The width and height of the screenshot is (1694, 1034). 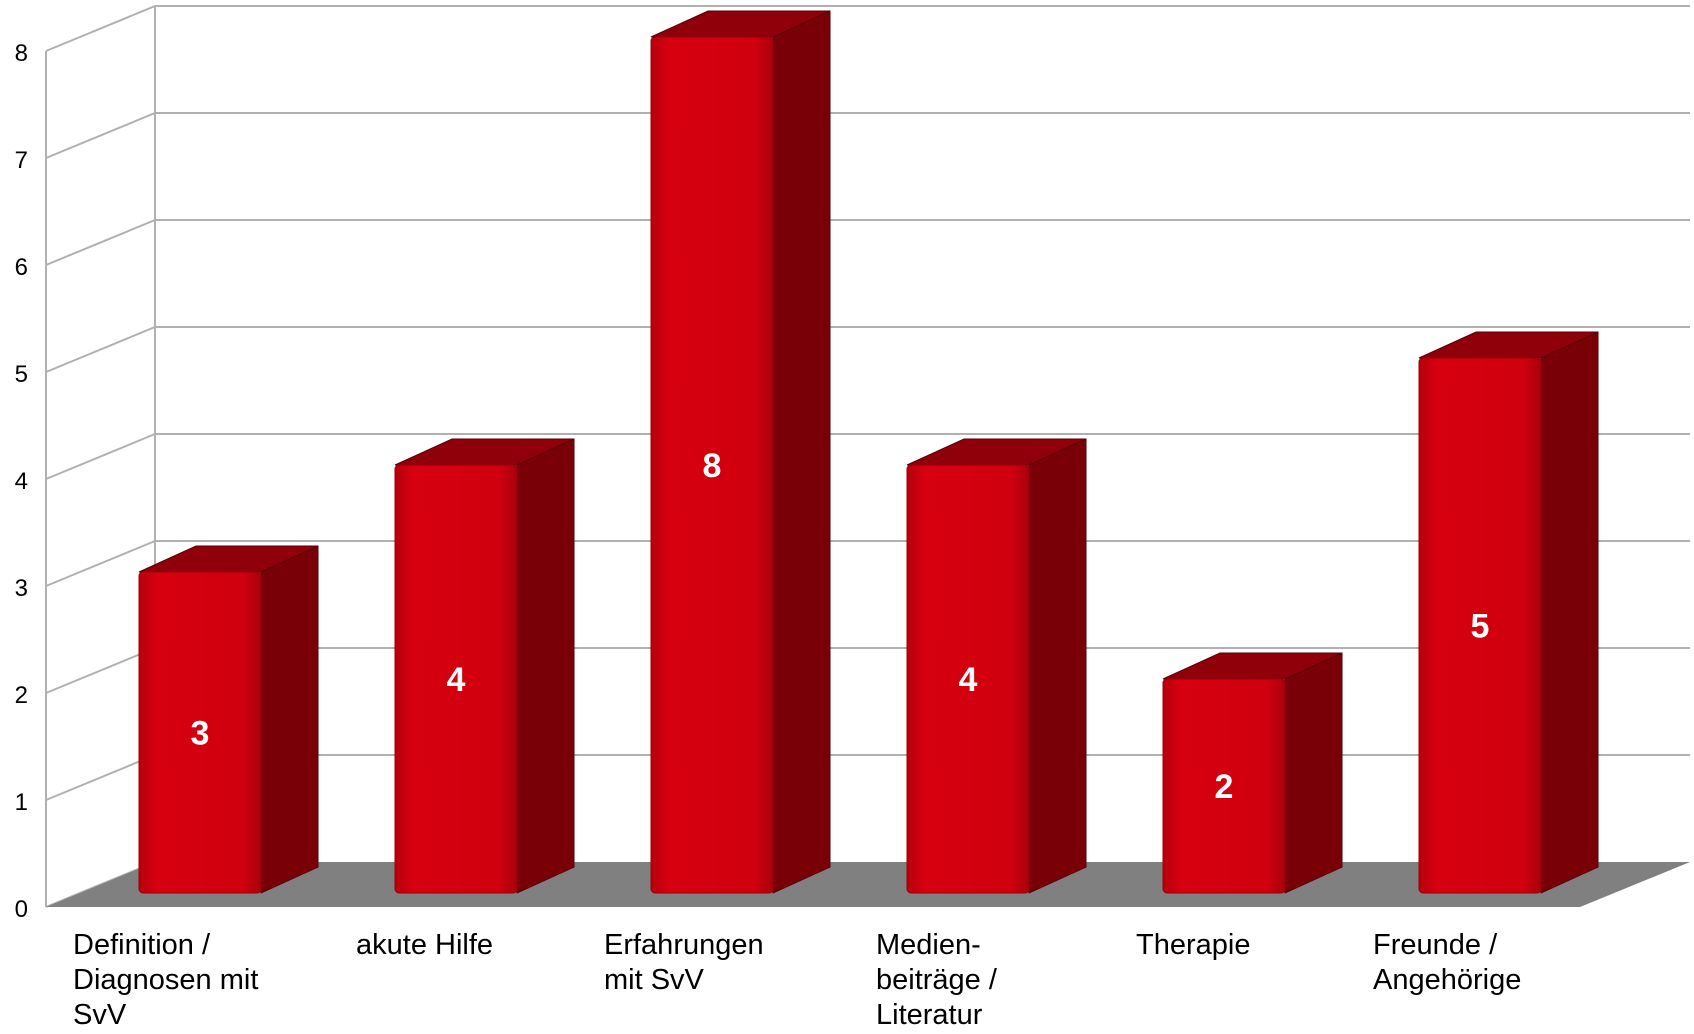 I want to click on y-tick-label: 1, so click(x=21, y=802).